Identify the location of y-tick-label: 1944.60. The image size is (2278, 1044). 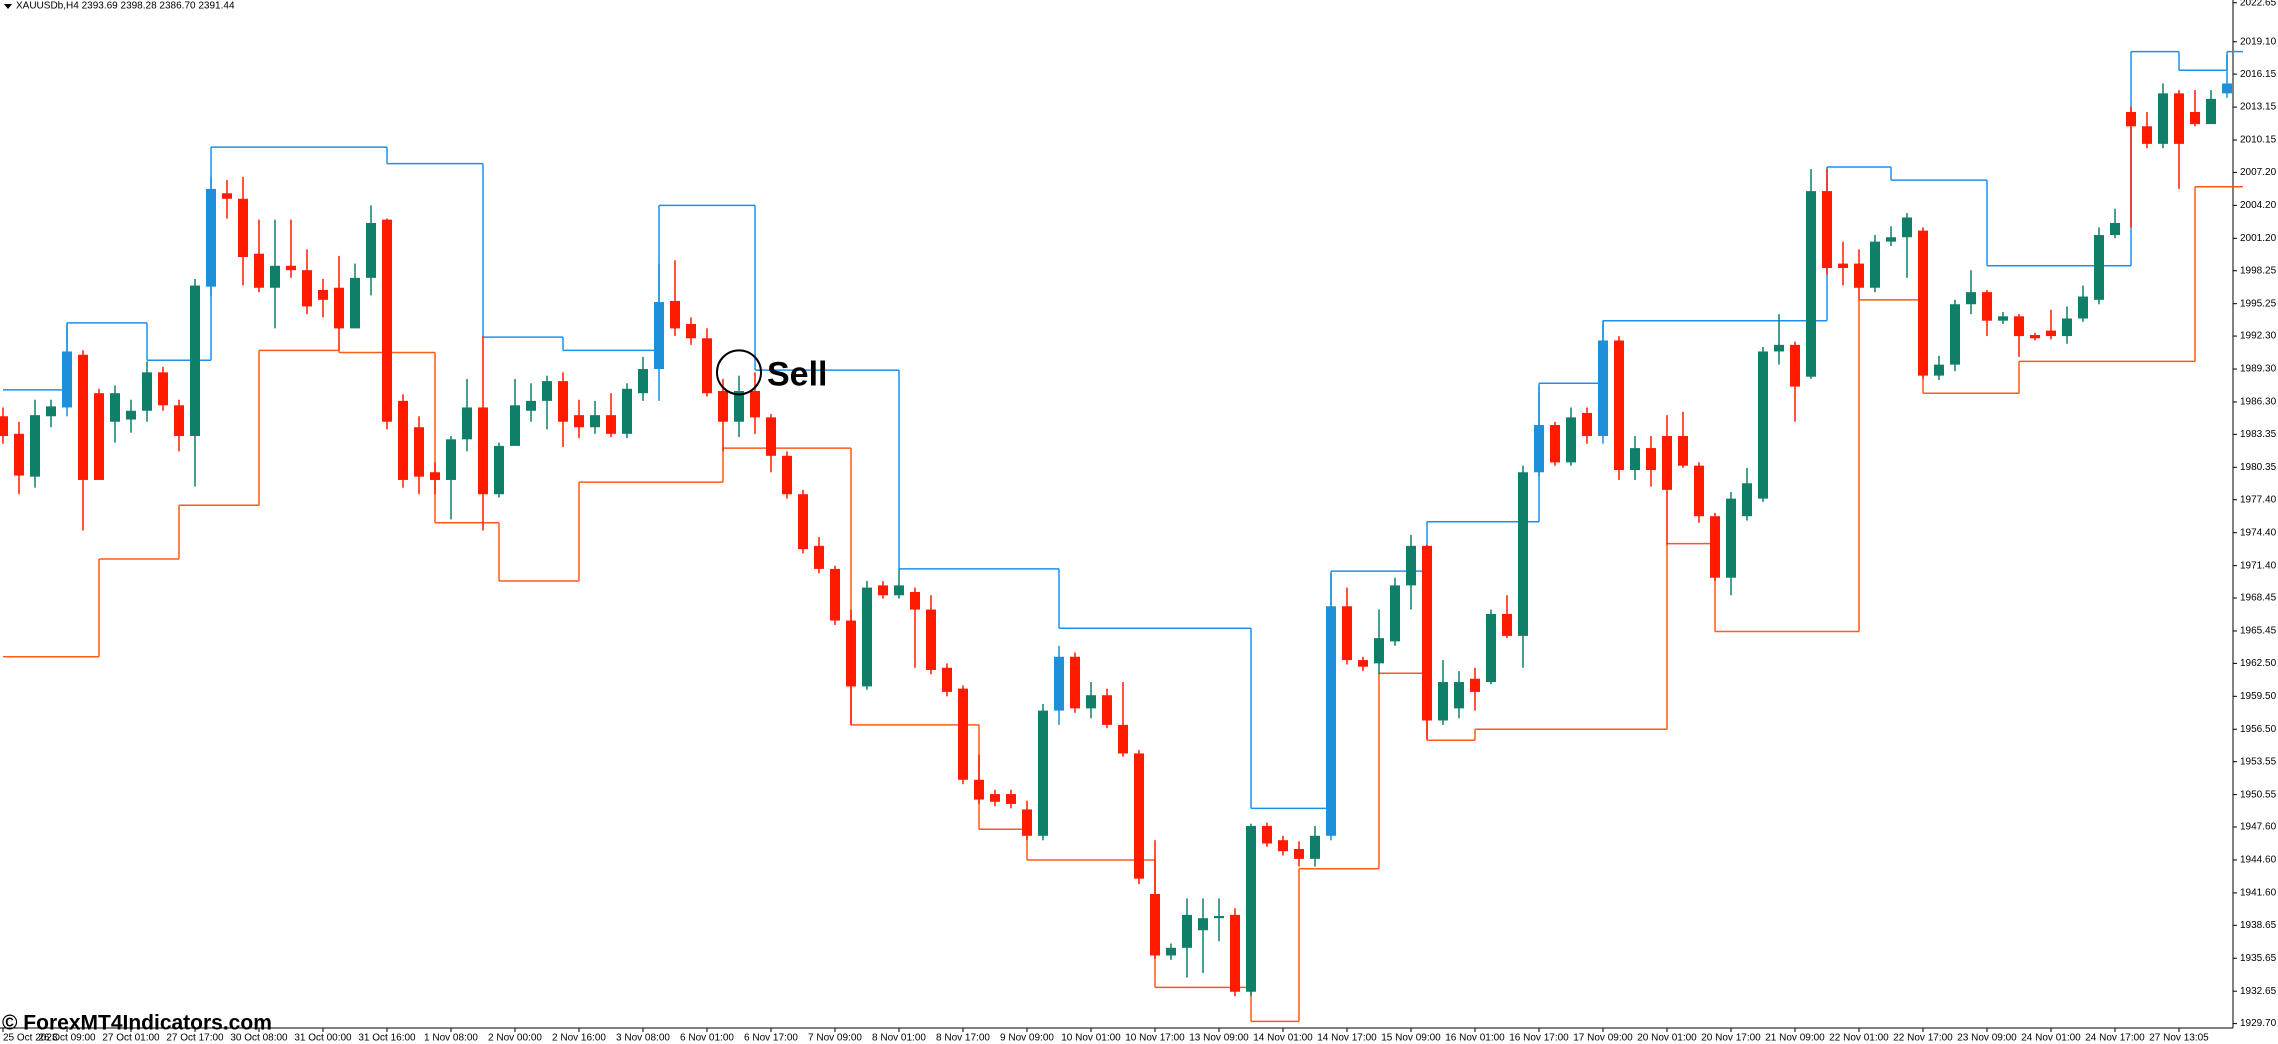
(2258, 860).